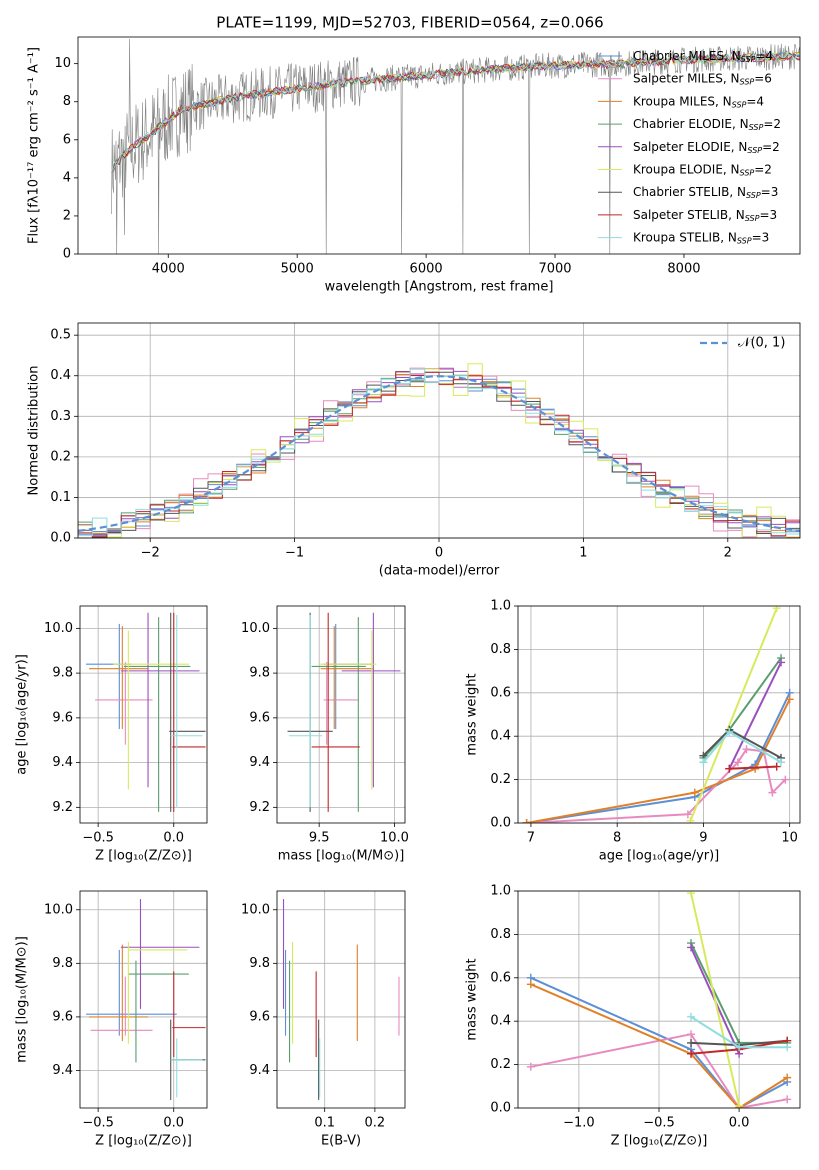 The height and width of the screenshot is (1170, 819). I want to click on y-tick-label: 0.8, so click(500, 649).